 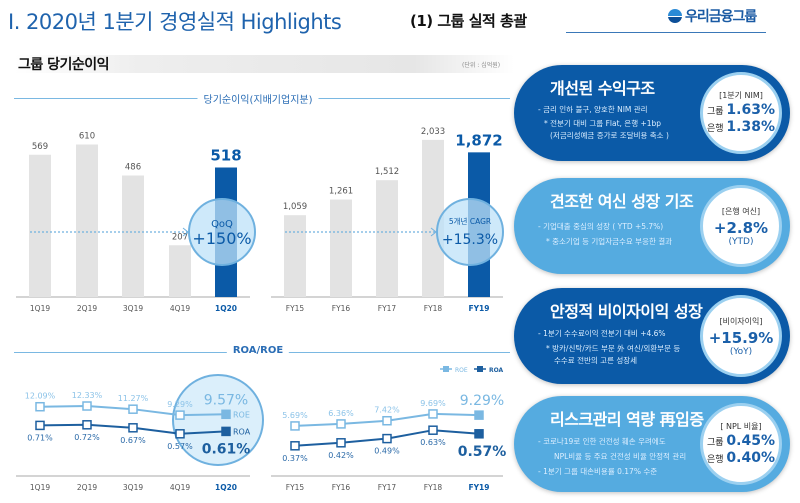 I want to click on data-label: 0.49%, so click(x=387, y=451).